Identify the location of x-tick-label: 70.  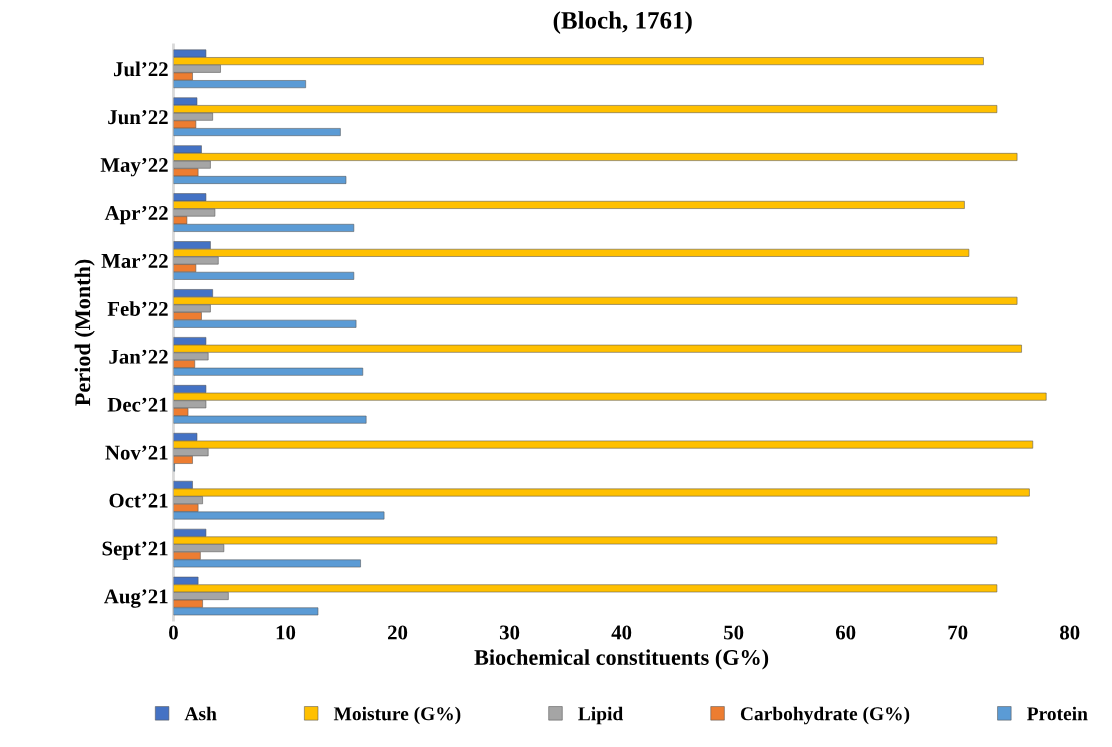
(958, 632).